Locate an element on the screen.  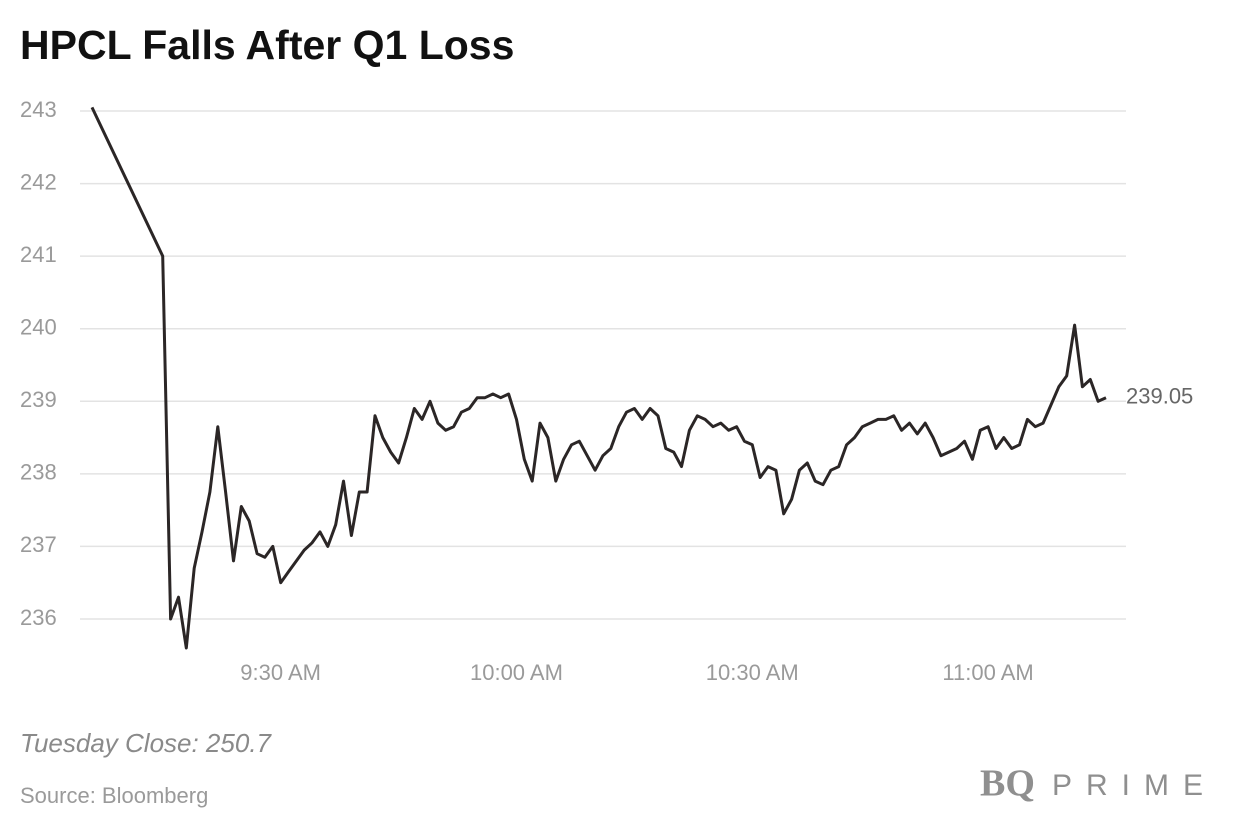
x-tick-label: 10:00 AM is located at coordinates (516, 672).